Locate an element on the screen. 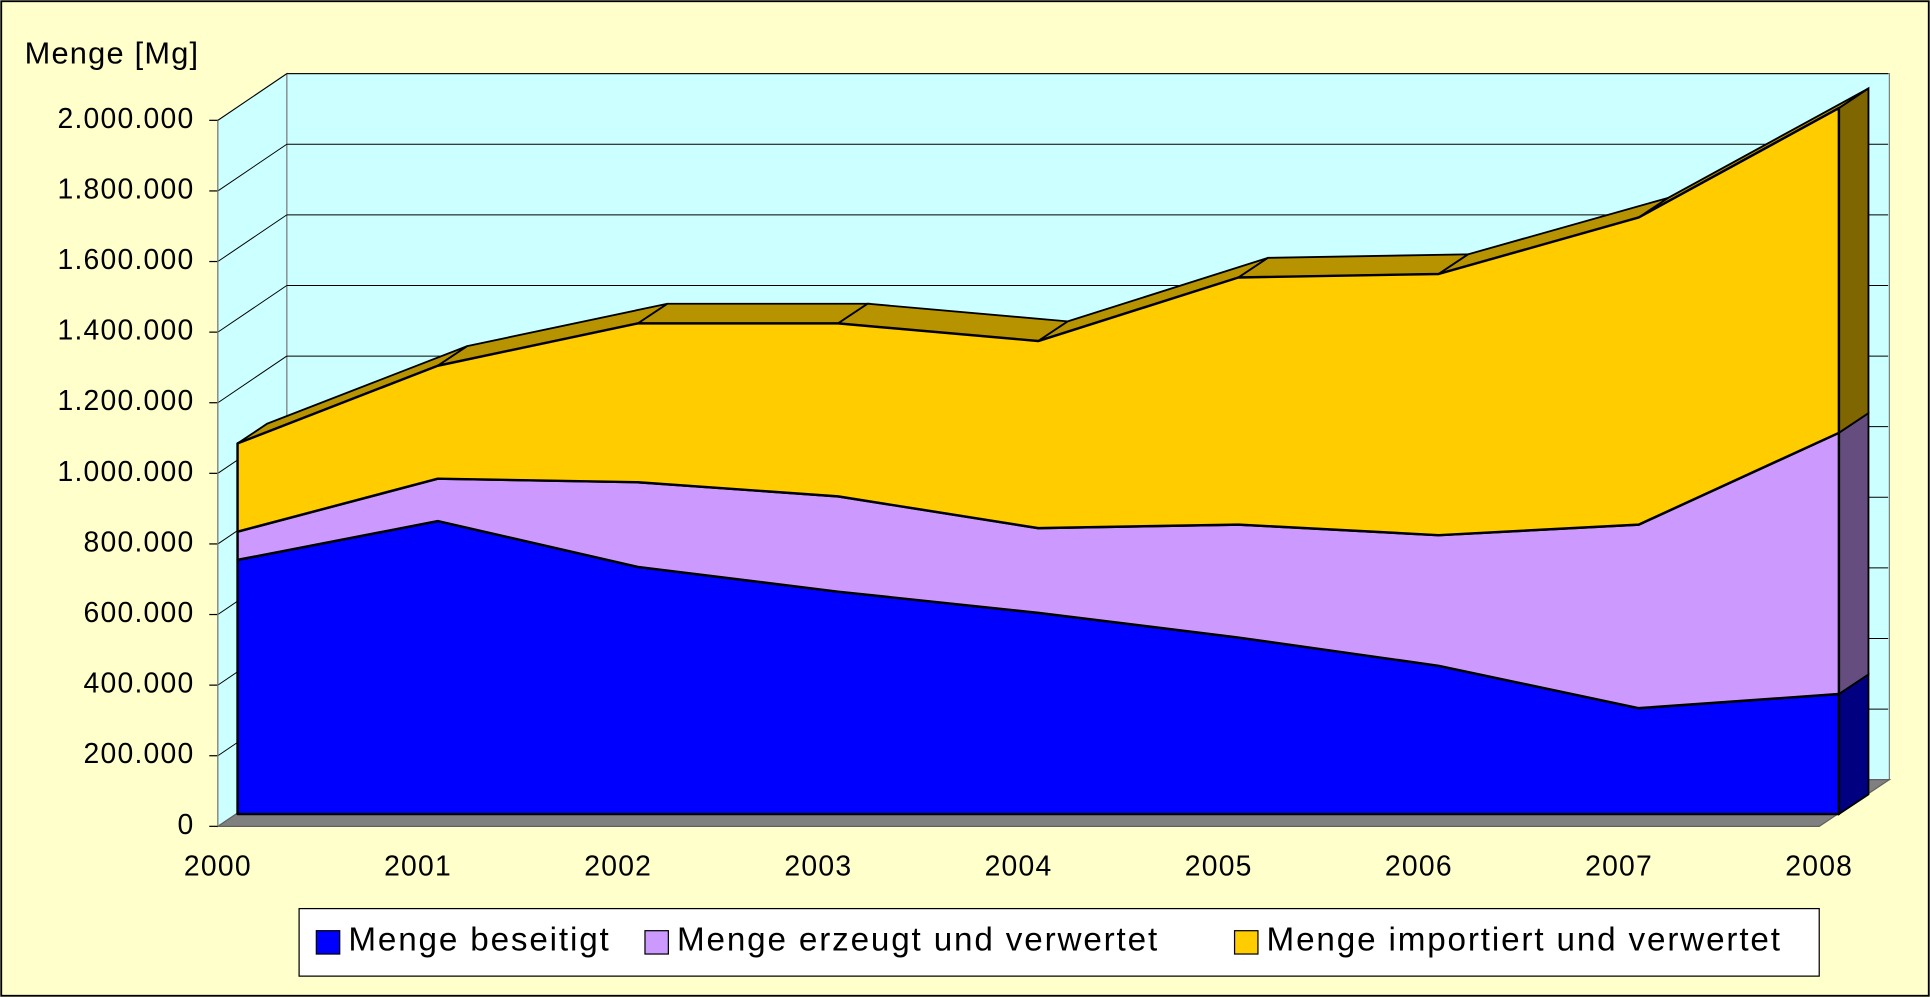 The image size is (1930, 997). y-tick-label: 1.600.000 is located at coordinates (125, 259).